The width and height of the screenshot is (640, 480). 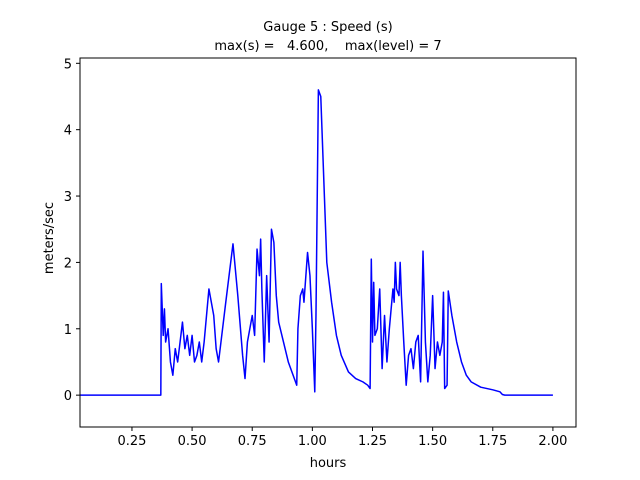 I want to click on y-tick-label: 3, so click(x=68, y=197).